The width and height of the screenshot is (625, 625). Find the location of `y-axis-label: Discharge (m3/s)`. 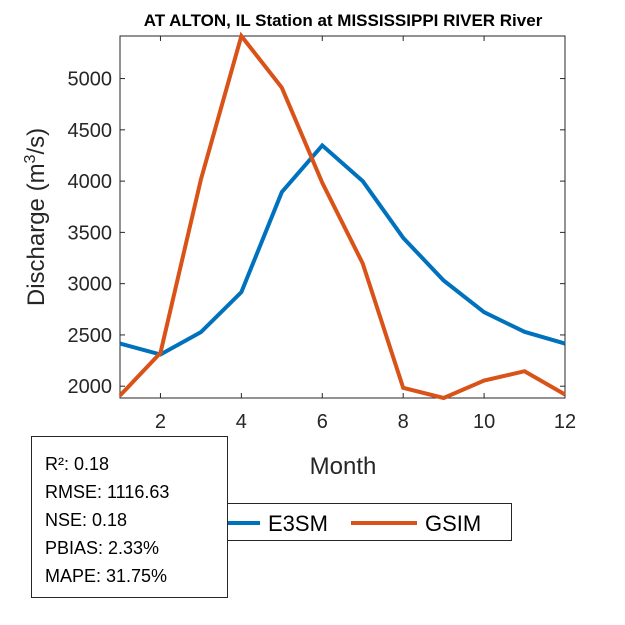

y-axis-label: Discharge (m3/s) is located at coordinates (36, 217).